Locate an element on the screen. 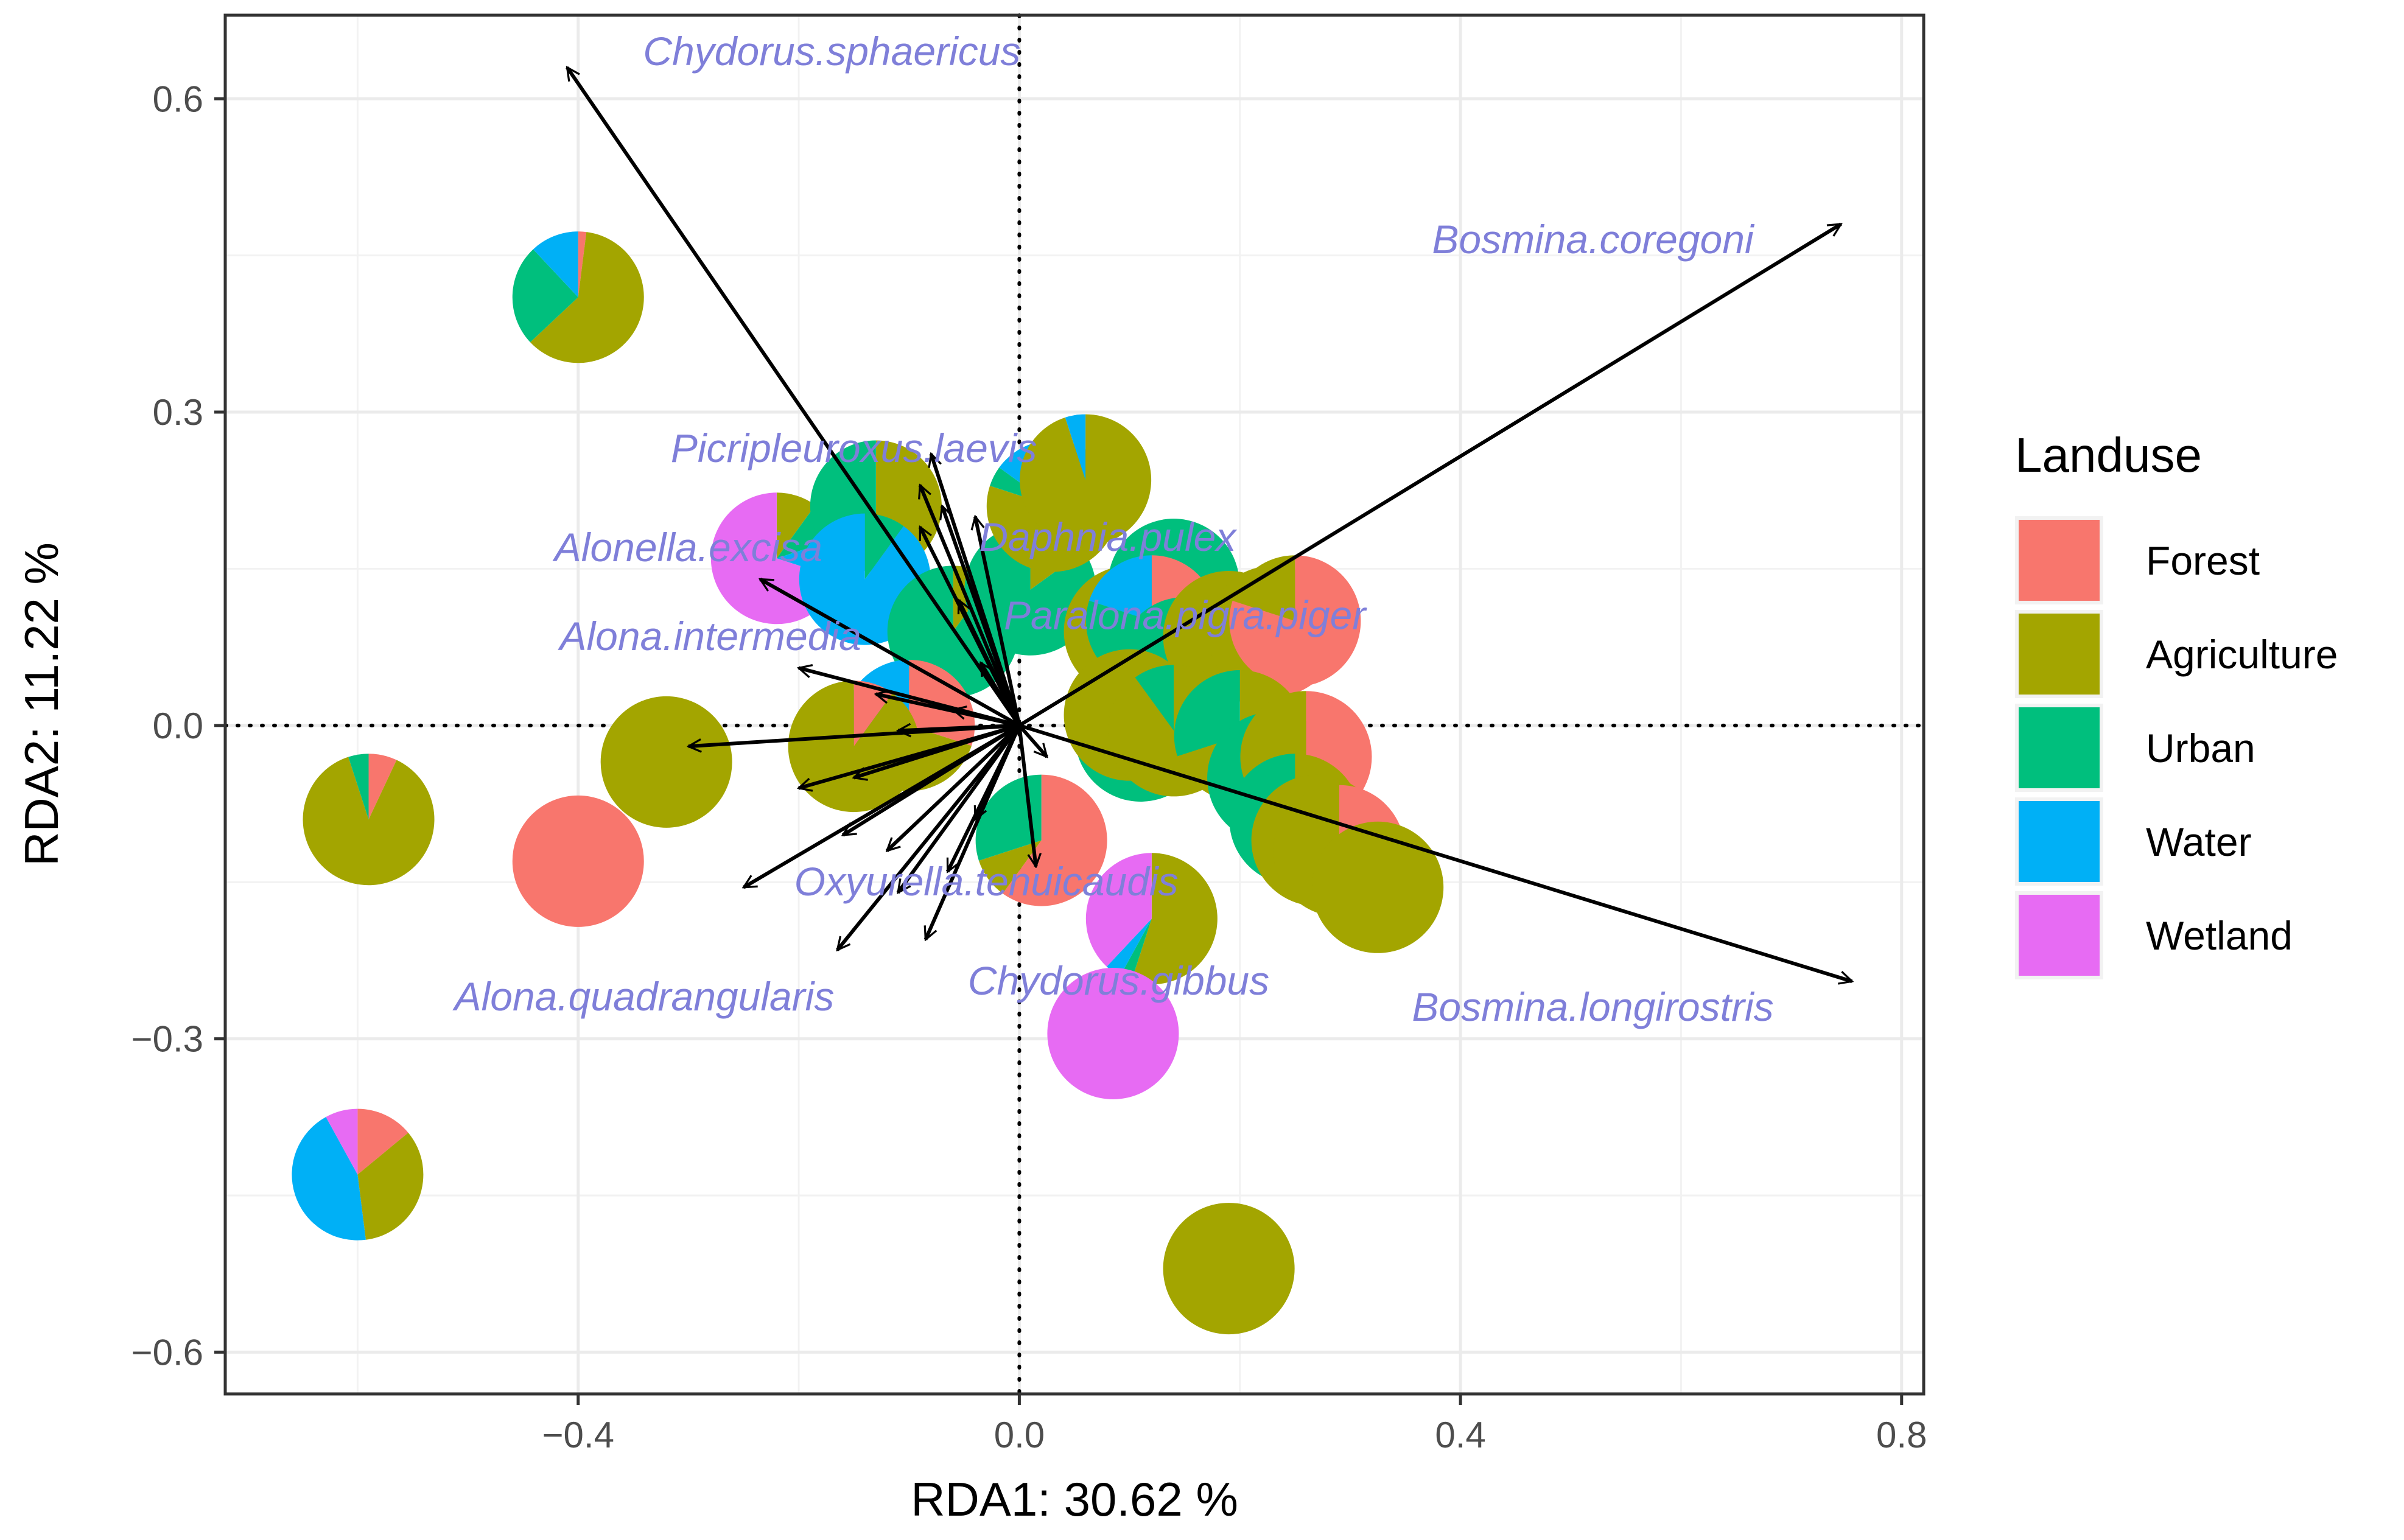  legend-label: Agriculture is located at coordinates (2242, 654).